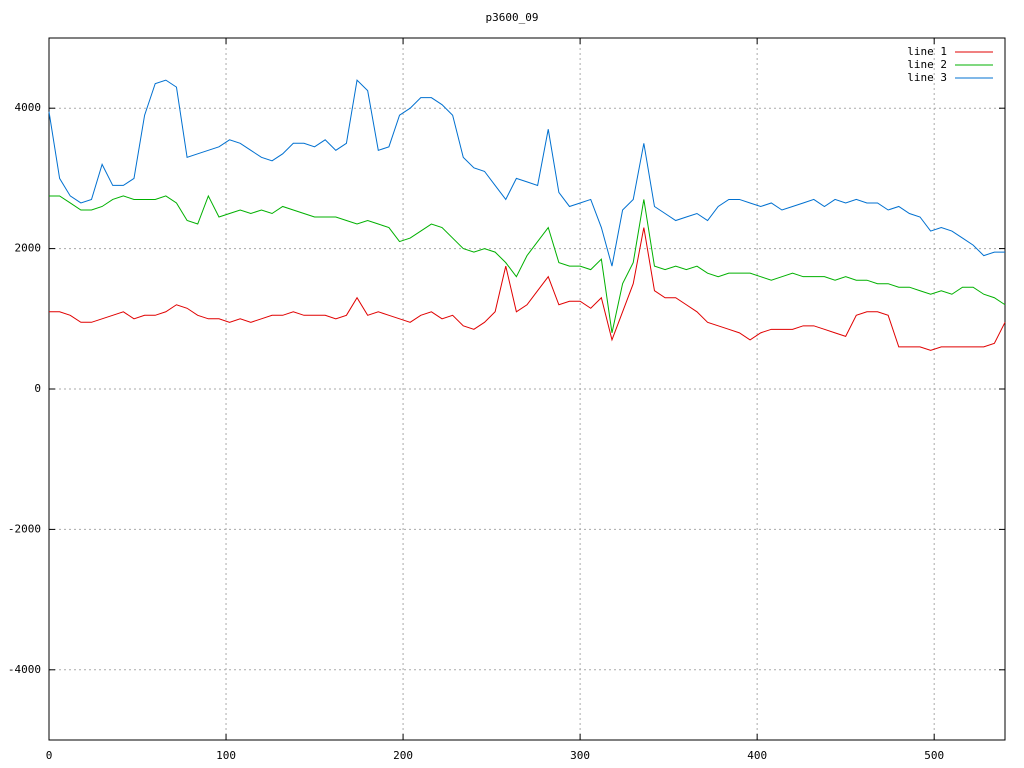  What do you see at coordinates (24, 528) in the screenshot?
I see `y-tick-label: -2000` at bounding box center [24, 528].